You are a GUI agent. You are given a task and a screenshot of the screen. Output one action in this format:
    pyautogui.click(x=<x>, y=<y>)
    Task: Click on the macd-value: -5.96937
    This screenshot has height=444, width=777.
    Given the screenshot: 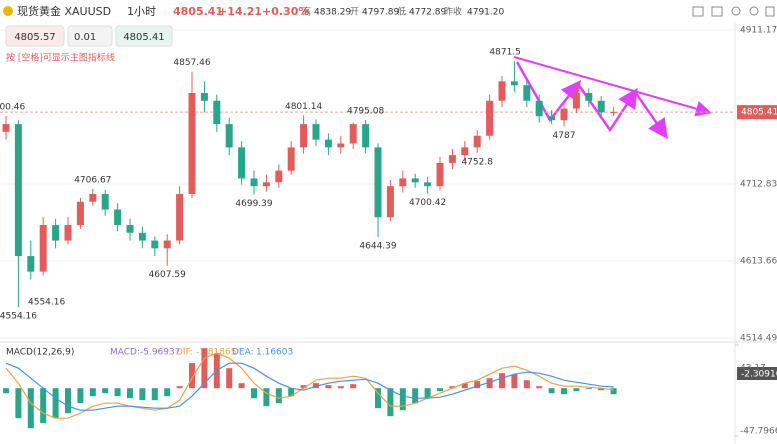 What is the action you would take?
    pyautogui.click(x=160, y=353)
    